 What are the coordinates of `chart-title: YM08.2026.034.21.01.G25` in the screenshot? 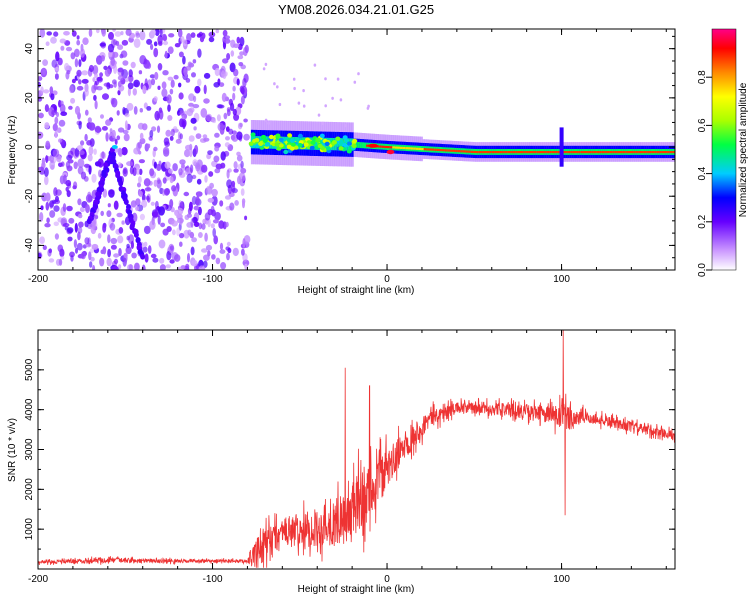 It's located at (356, 9).